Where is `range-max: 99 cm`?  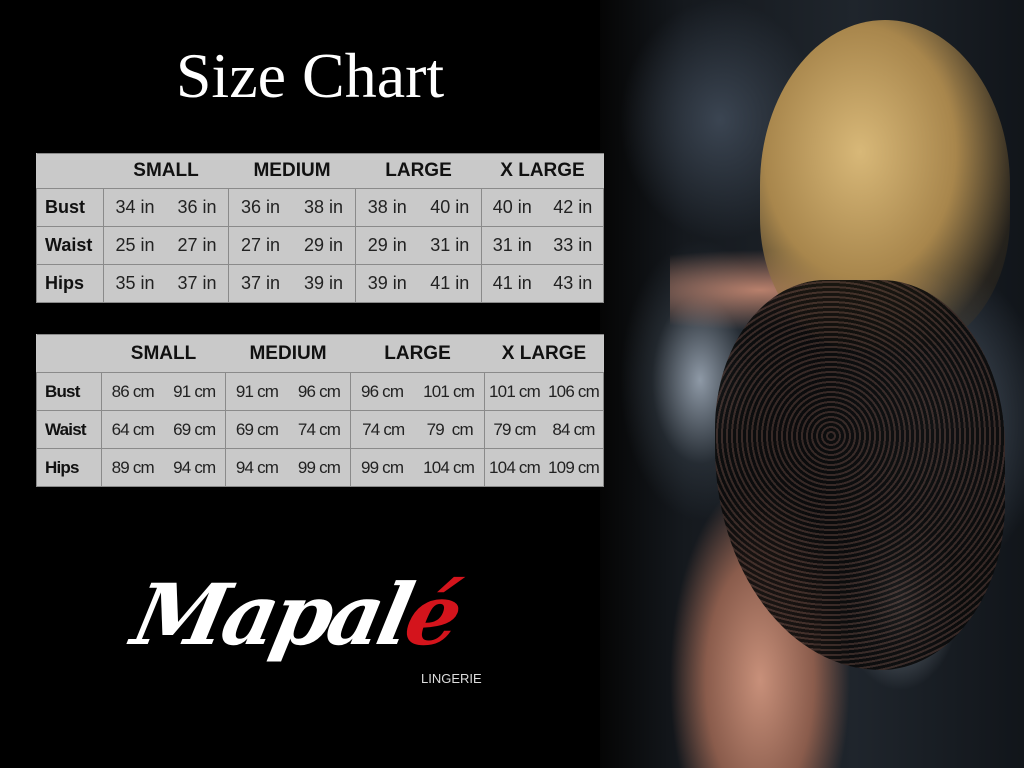 range-max: 99 cm is located at coordinates (319, 467).